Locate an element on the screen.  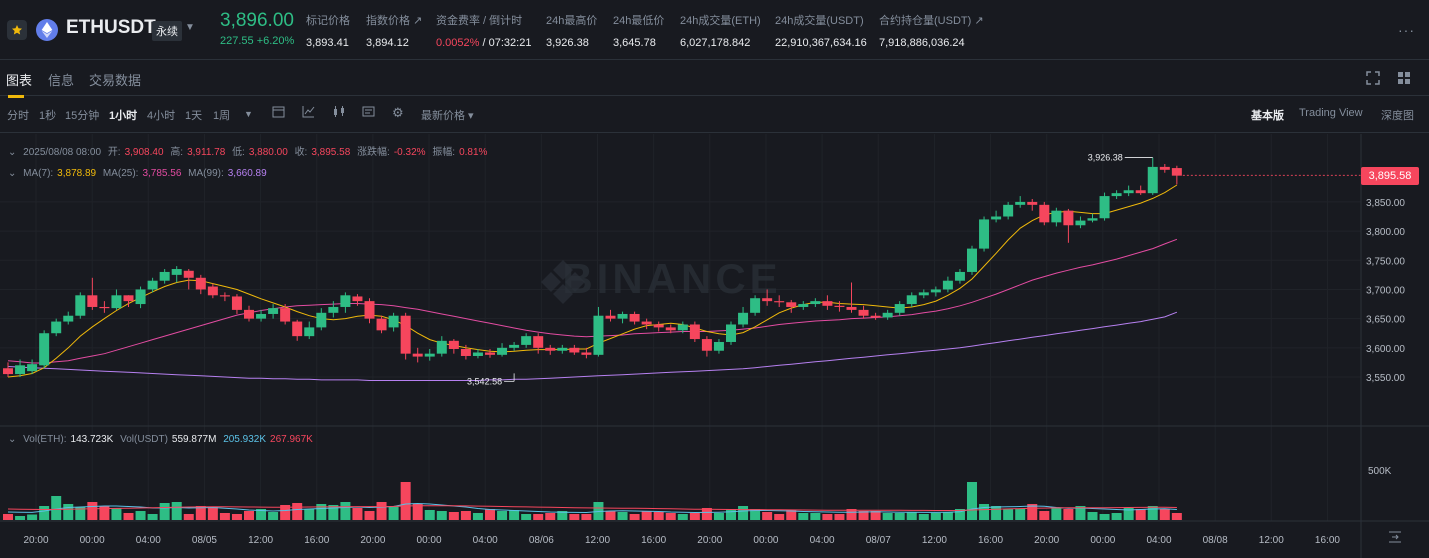
stat-label: 24h最高价 is located at coordinates (572, 21).